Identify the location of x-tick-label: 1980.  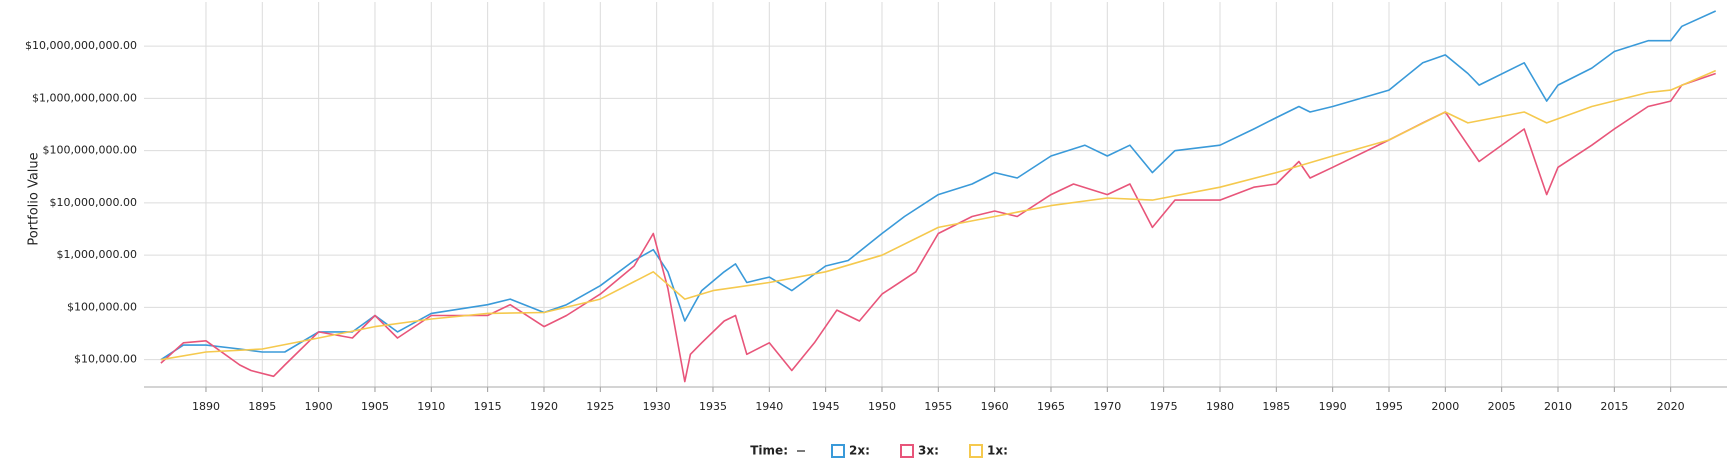
(1220, 406).